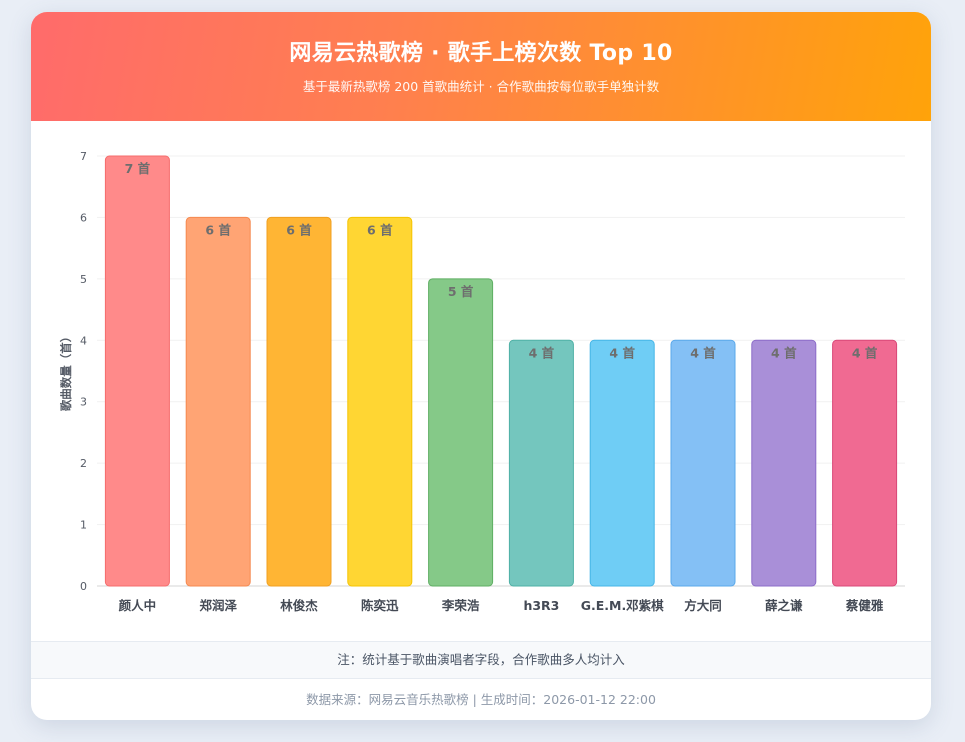 The width and height of the screenshot is (965, 742). I want to click on bar-林俊杰, so click(299, 401).